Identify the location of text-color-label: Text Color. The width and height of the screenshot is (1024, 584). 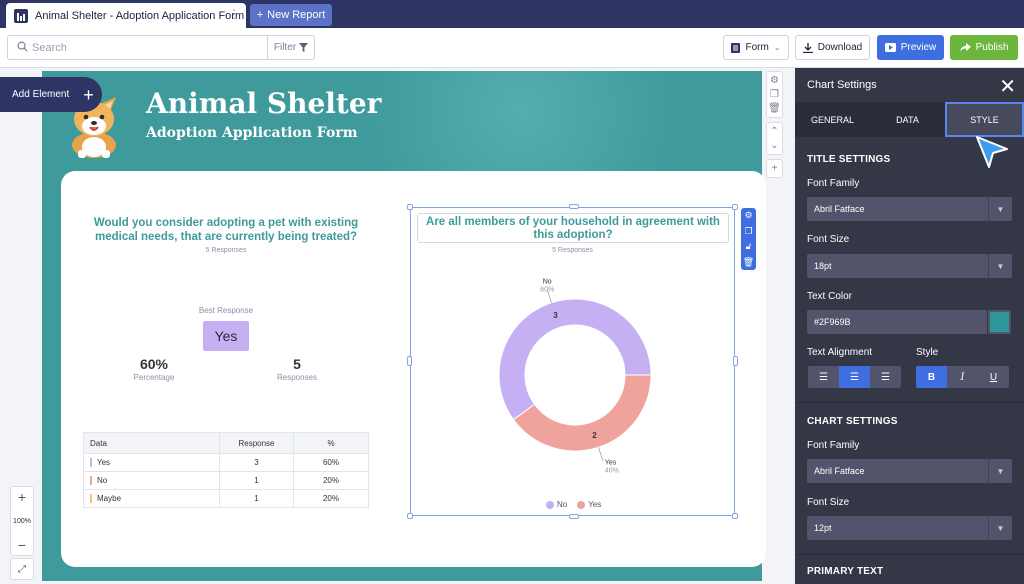
(830, 296).